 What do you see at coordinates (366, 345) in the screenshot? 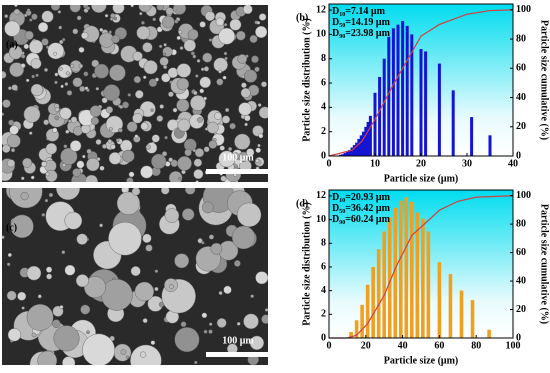
I see `x-tick-label: 20` at bounding box center [366, 345].